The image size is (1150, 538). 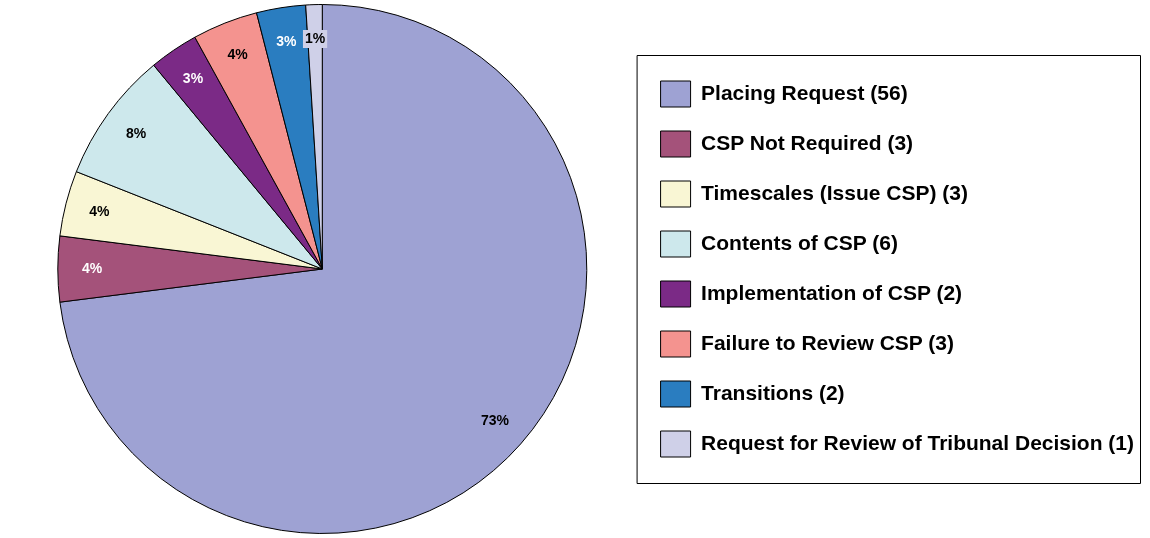 What do you see at coordinates (799, 242) in the screenshot?
I see `legend-label: Contents of CSP (6)` at bounding box center [799, 242].